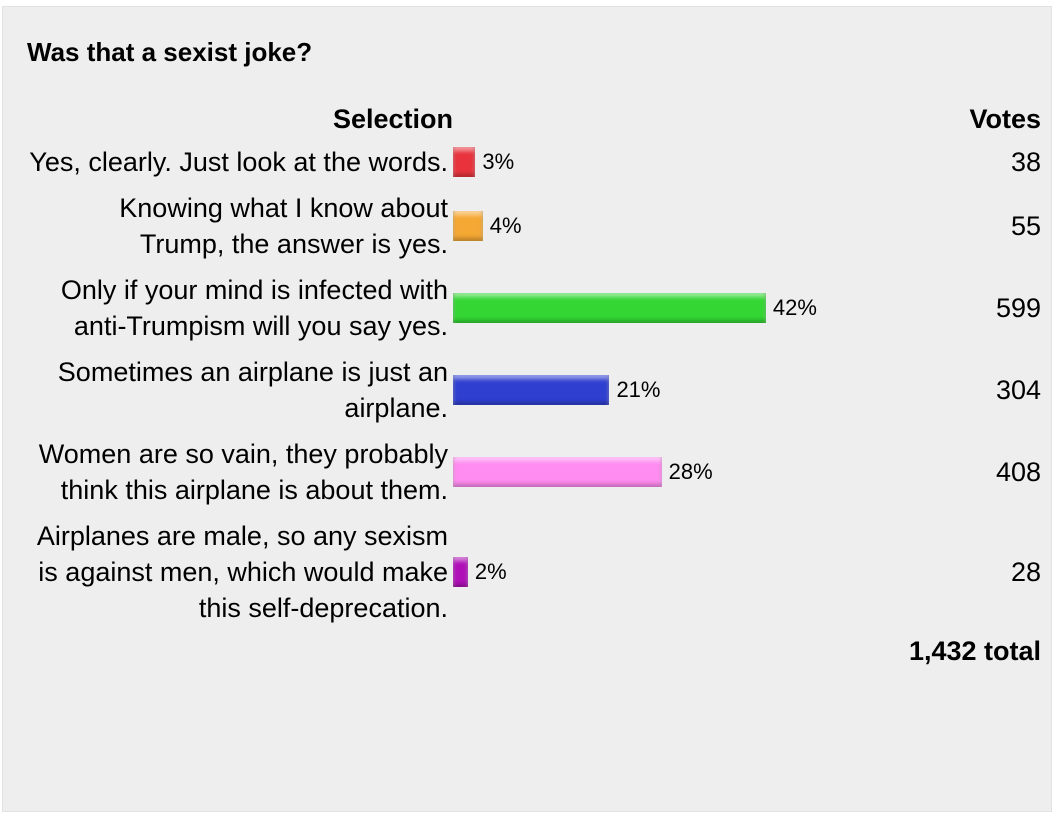 The image size is (1056, 814). Describe the element at coordinates (690, 471) in the screenshot. I see `percent-label: 28%` at that location.